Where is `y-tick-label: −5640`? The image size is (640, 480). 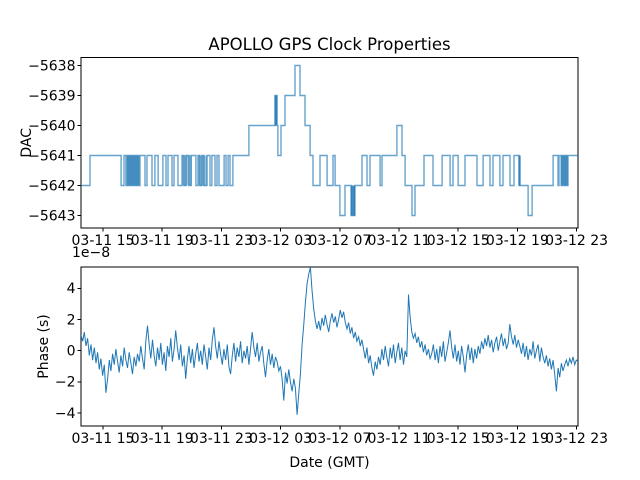
y-tick-label: −5640 is located at coordinates (51, 126).